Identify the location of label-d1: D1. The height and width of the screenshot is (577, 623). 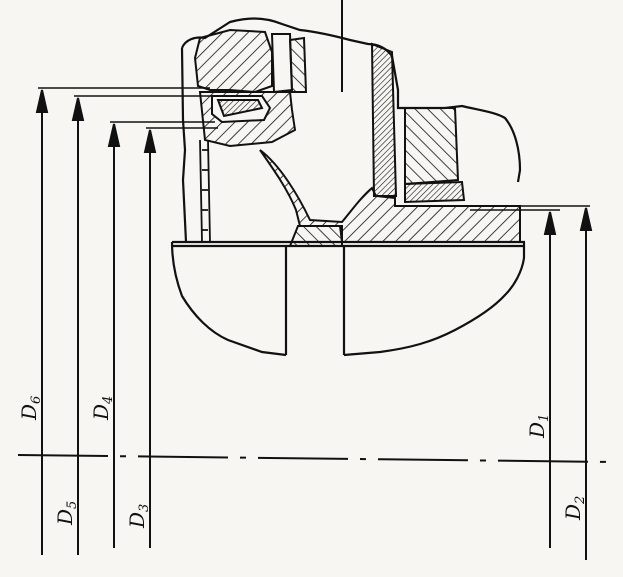
(538, 426).